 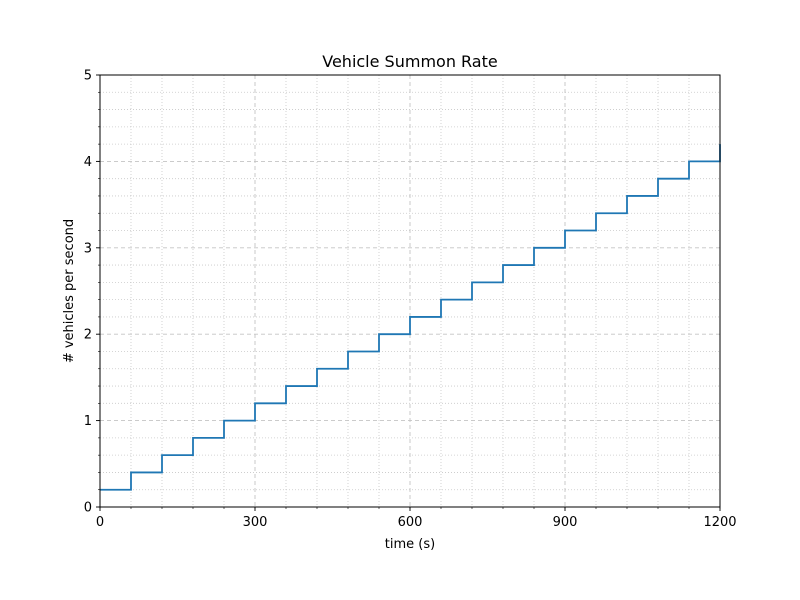 What do you see at coordinates (409, 61) in the screenshot?
I see `chart-title: Vehicle Summon Rate` at bounding box center [409, 61].